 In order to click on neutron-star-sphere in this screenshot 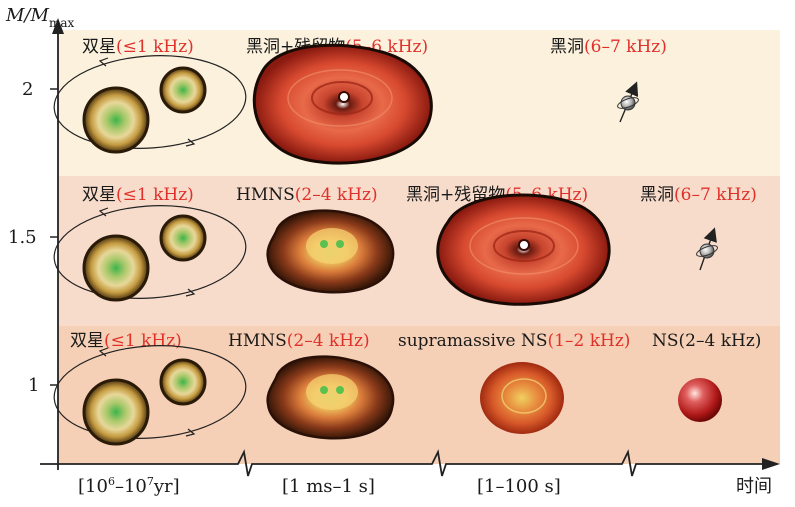, I will do `click(700, 400)`.